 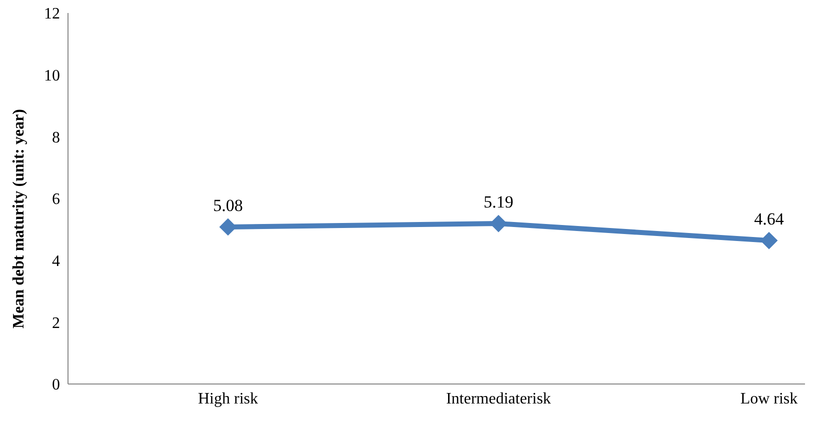 I want to click on y-tick-label: 0, so click(x=56, y=385).